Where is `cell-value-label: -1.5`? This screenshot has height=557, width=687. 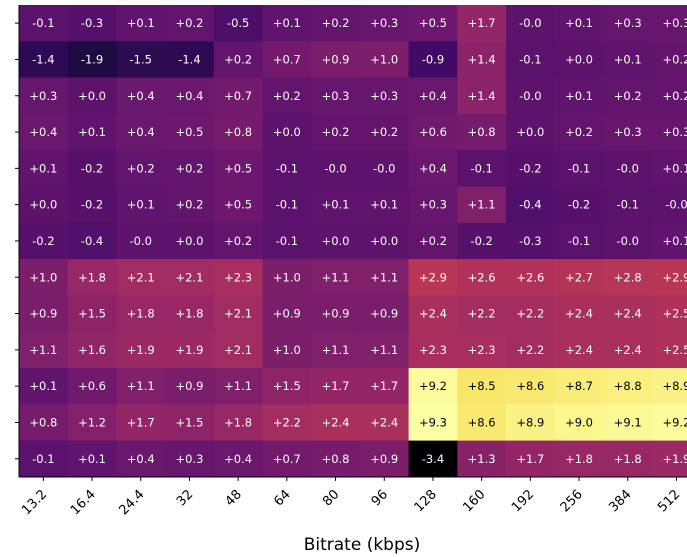 cell-value-label: -1.5 is located at coordinates (141, 59).